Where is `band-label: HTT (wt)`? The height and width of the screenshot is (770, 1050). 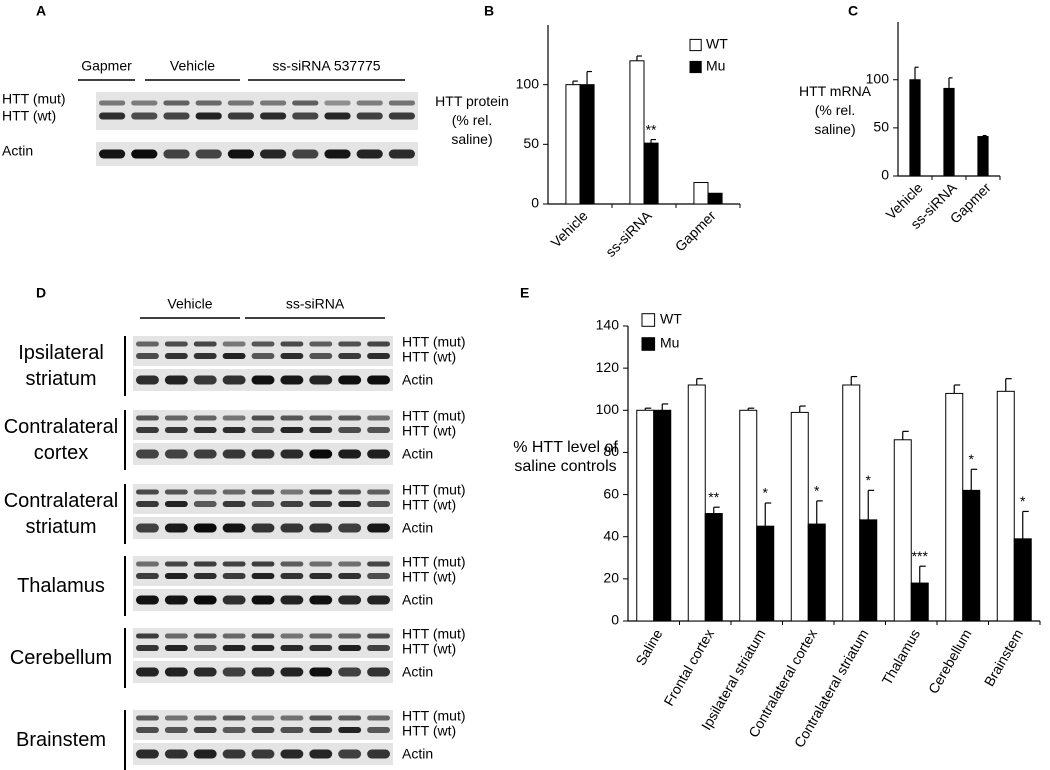
band-label: HTT (wt) is located at coordinates (29, 116).